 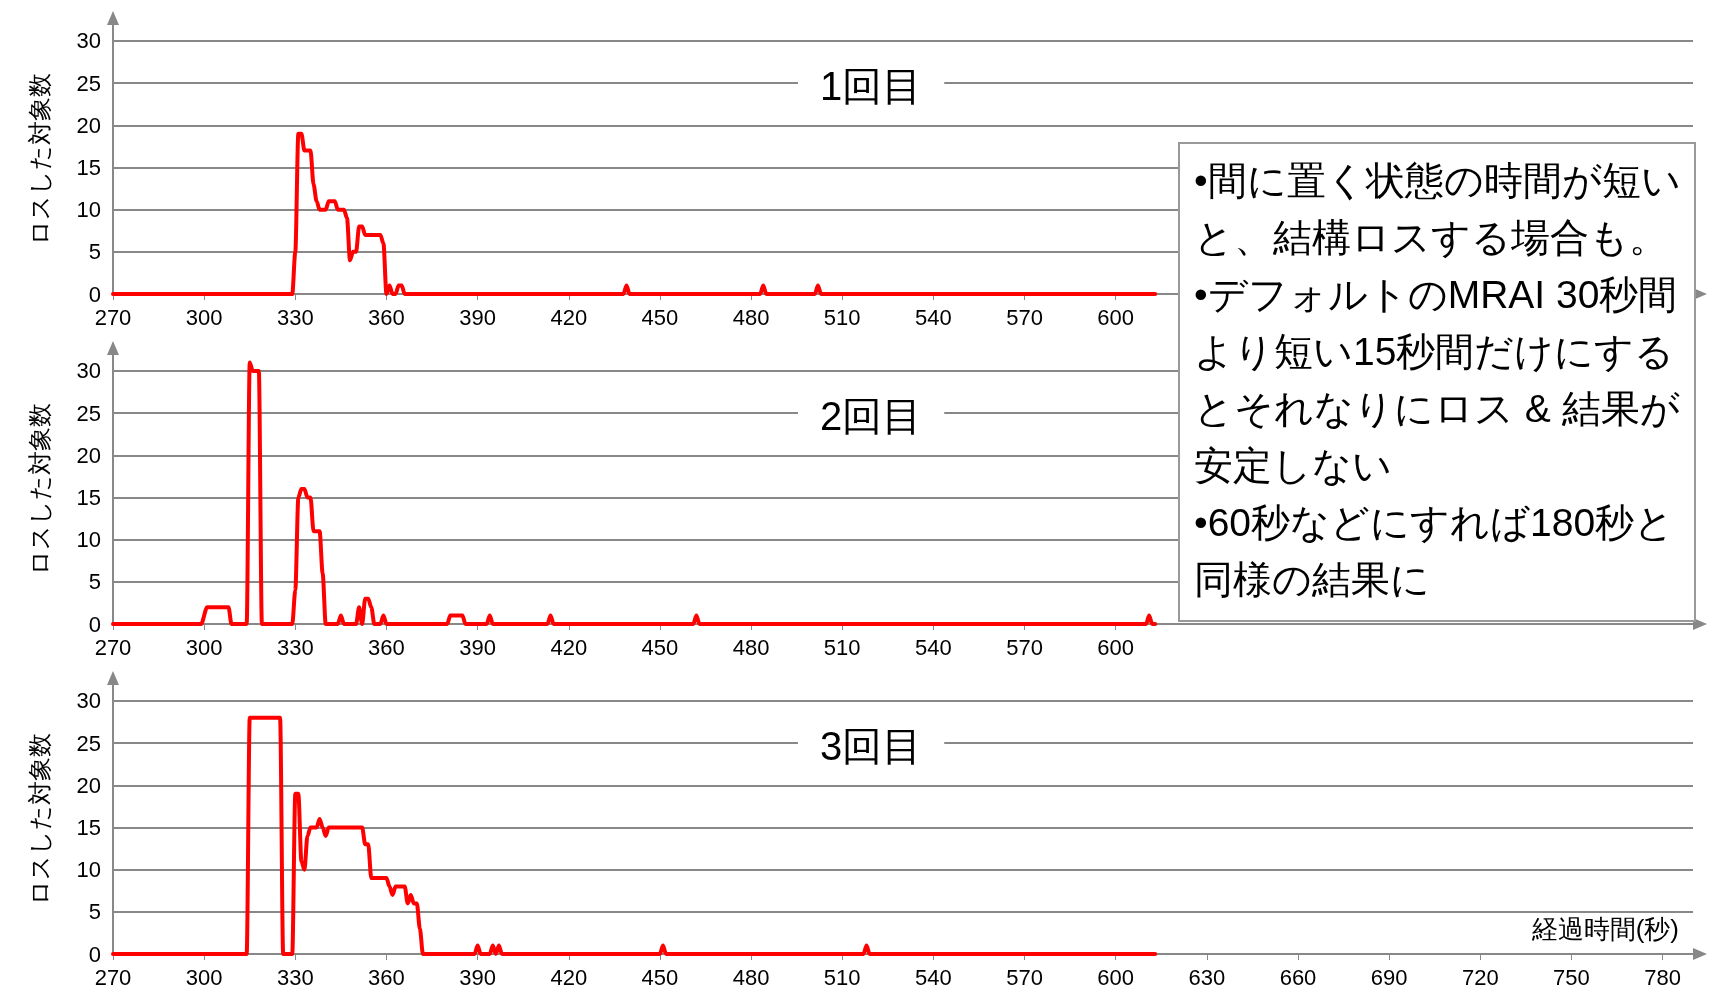 I want to click on x-tick-label: 720, so click(x=1480, y=977).